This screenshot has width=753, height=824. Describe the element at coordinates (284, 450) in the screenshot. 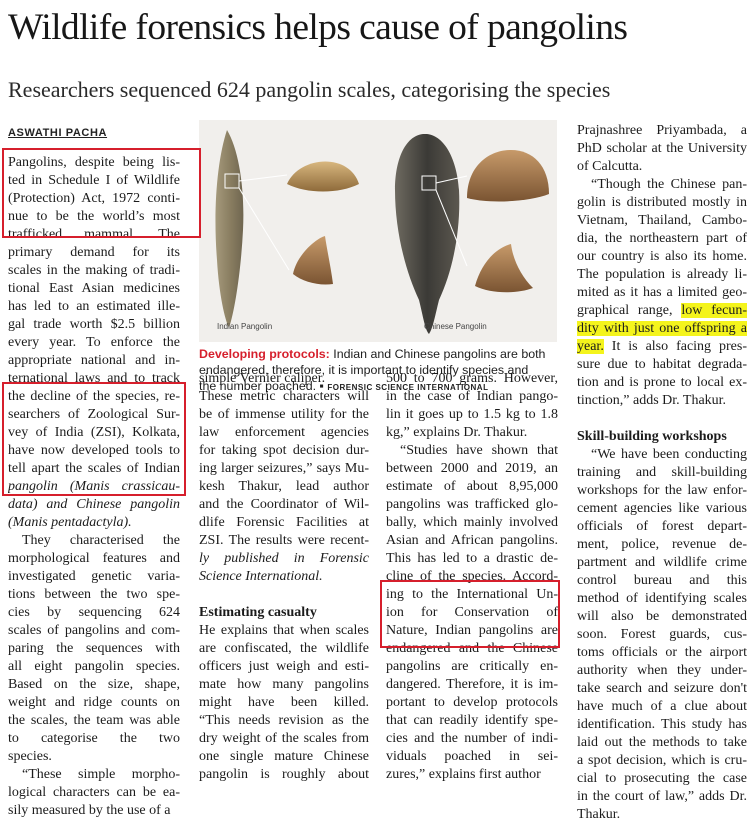

I see `text-line: for taking spot decision dur-` at that location.